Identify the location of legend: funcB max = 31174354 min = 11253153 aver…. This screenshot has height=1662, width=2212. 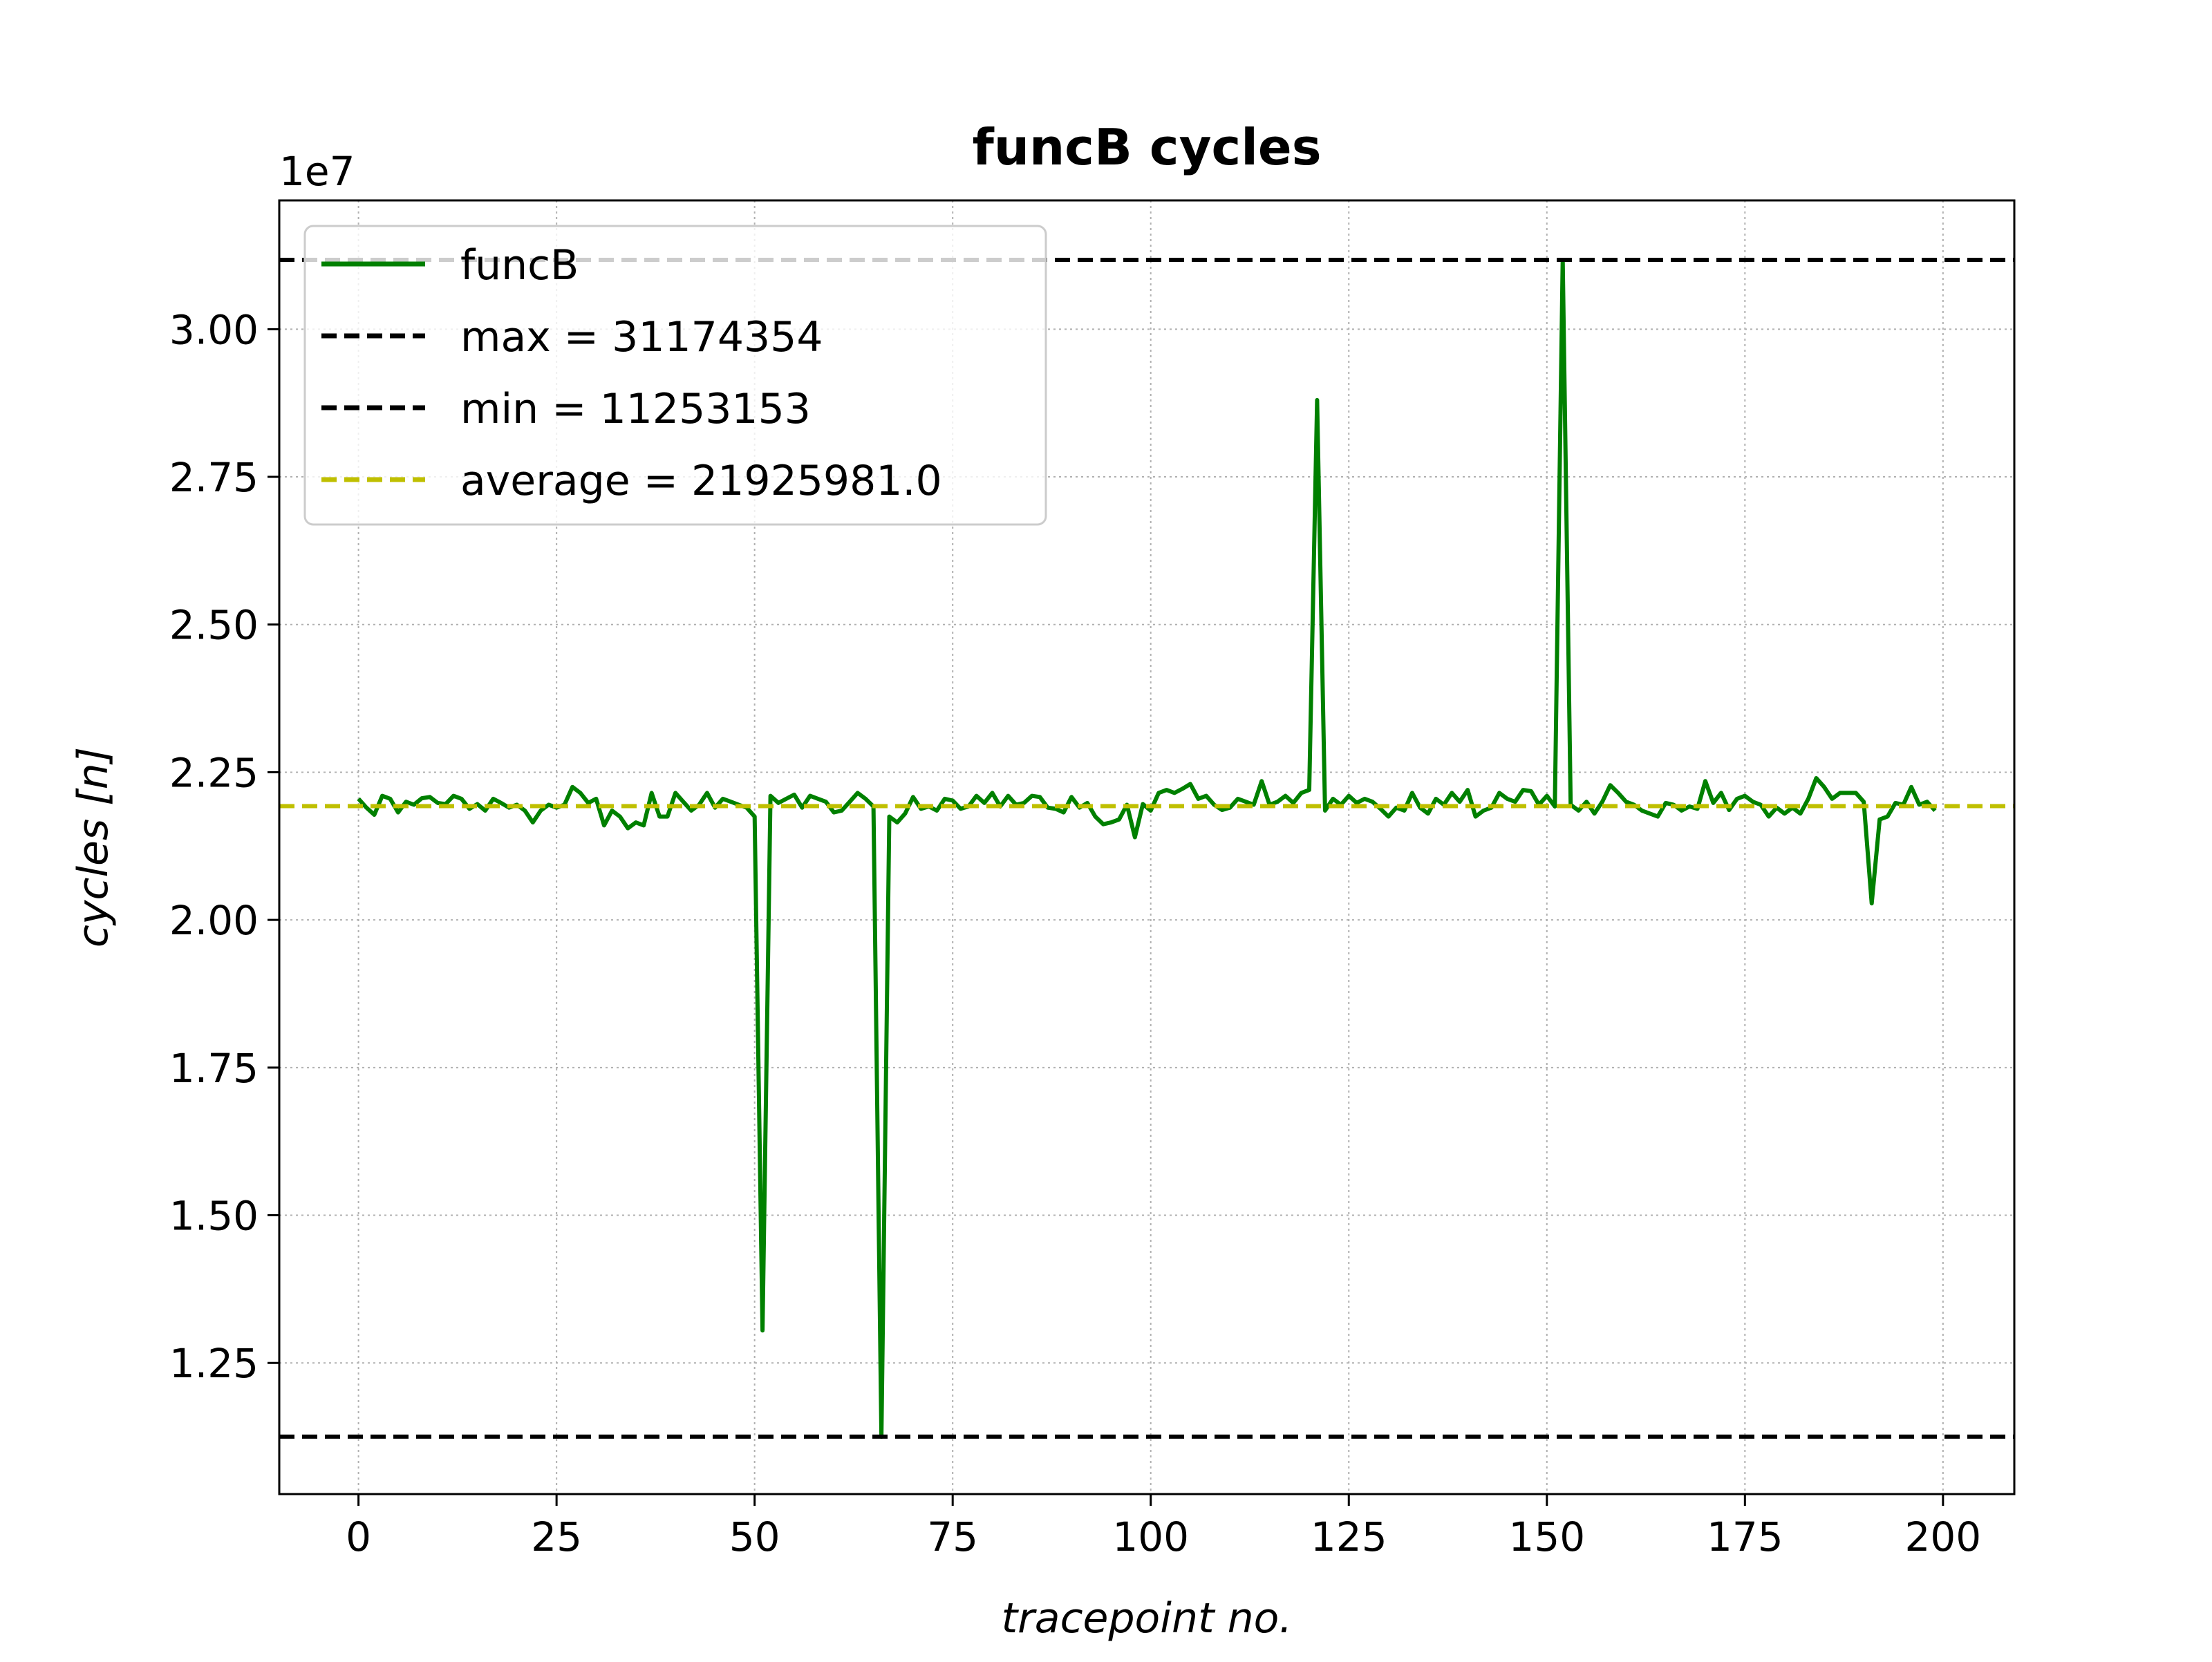
(675, 375).